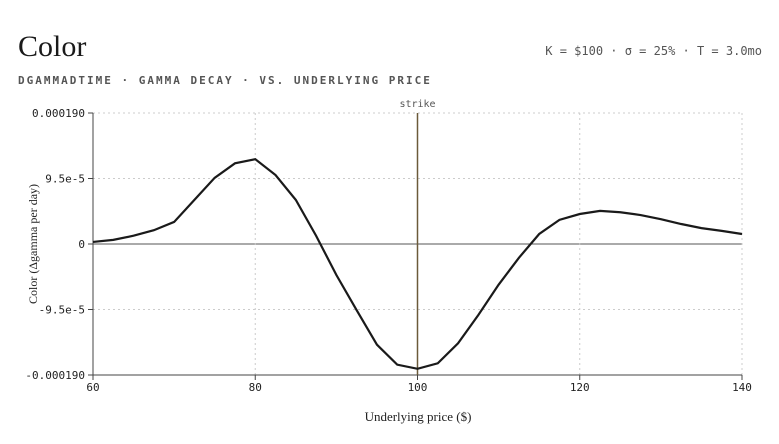  What do you see at coordinates (33, 244) in the screenshot?
I see `y-axis-label: Color (Δgamma per day)` at bounding box center [33, 244].